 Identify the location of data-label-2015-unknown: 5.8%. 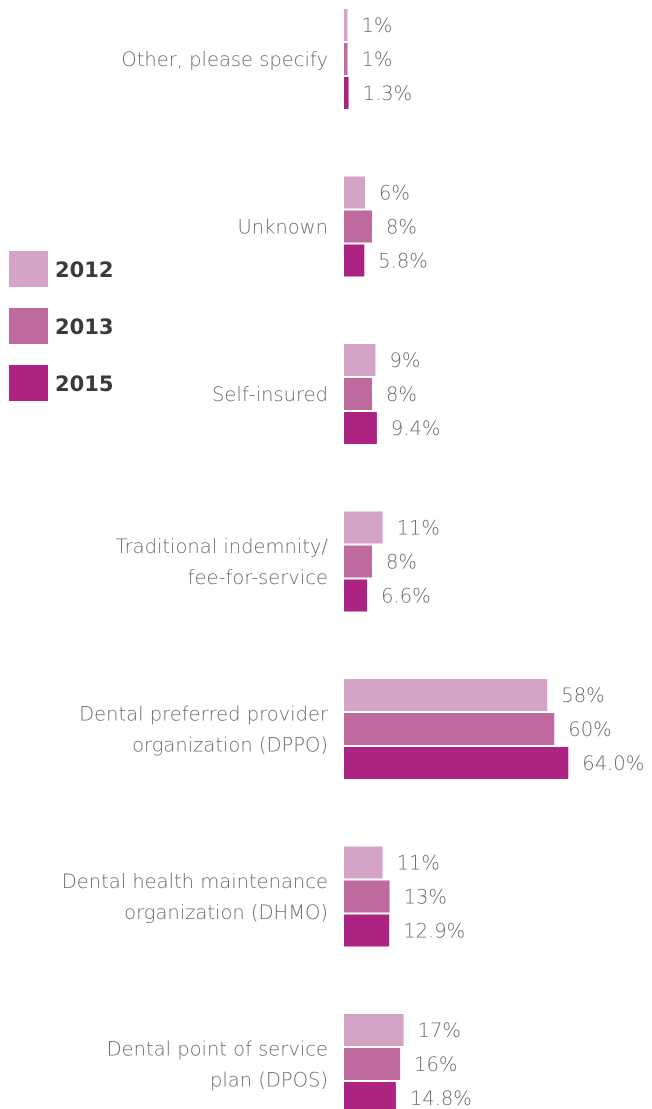
(403, 261).